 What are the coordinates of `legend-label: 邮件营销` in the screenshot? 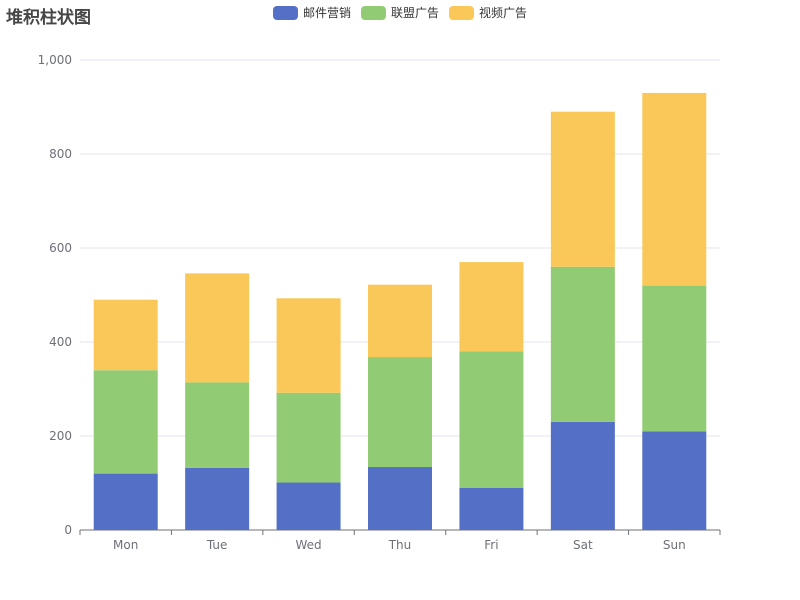 It's located at (326, 13).